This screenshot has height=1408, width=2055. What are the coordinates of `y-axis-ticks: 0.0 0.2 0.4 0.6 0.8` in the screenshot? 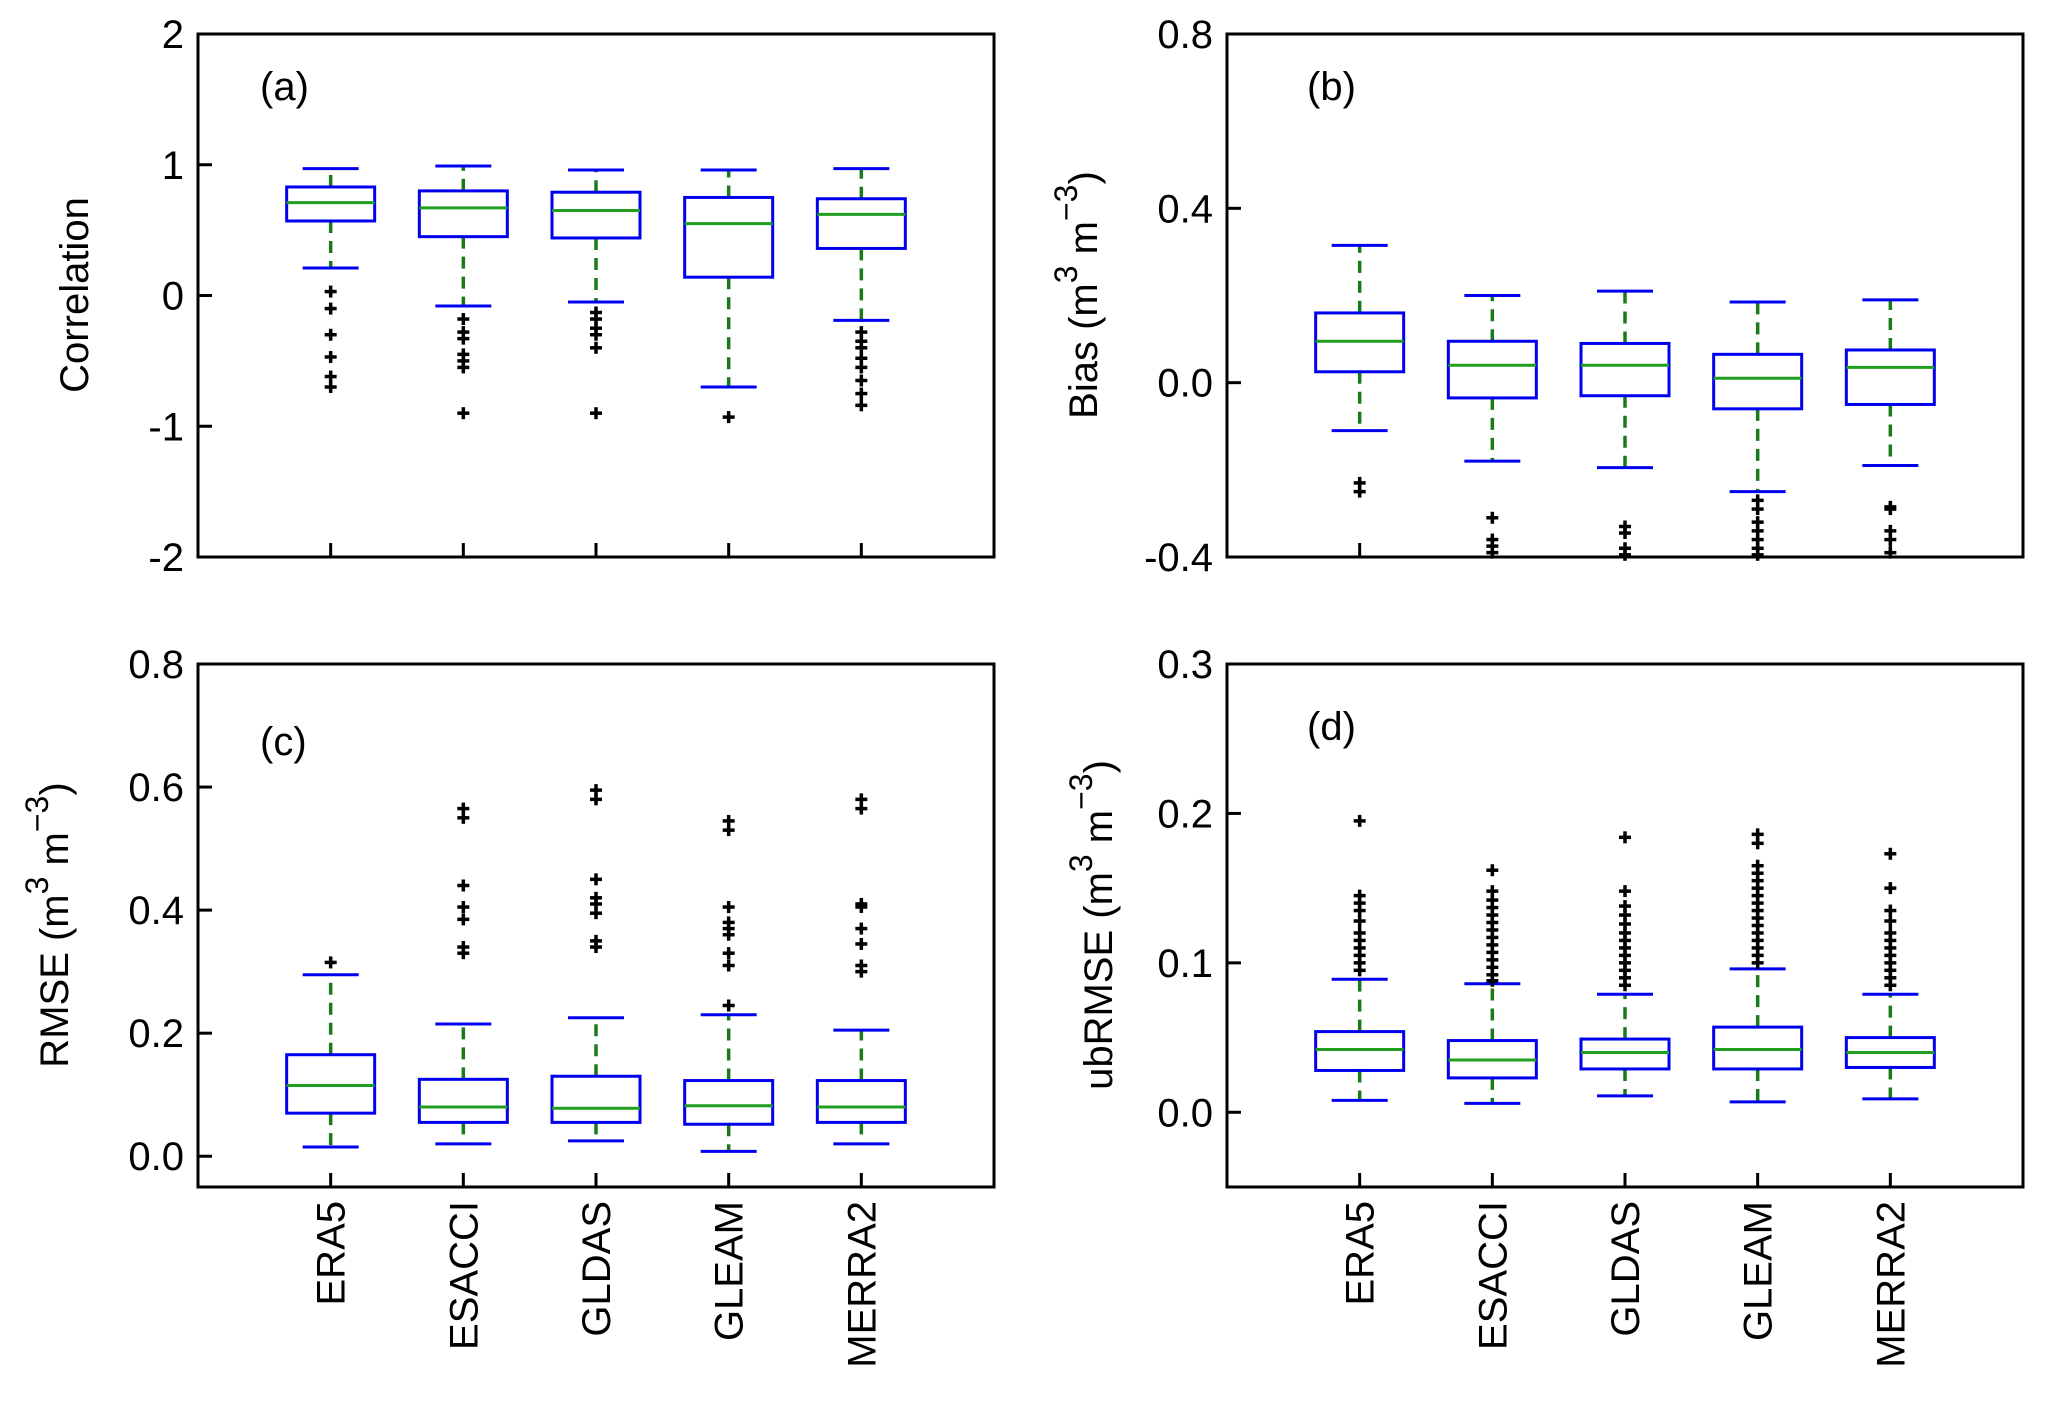 It's located at (170, 911).